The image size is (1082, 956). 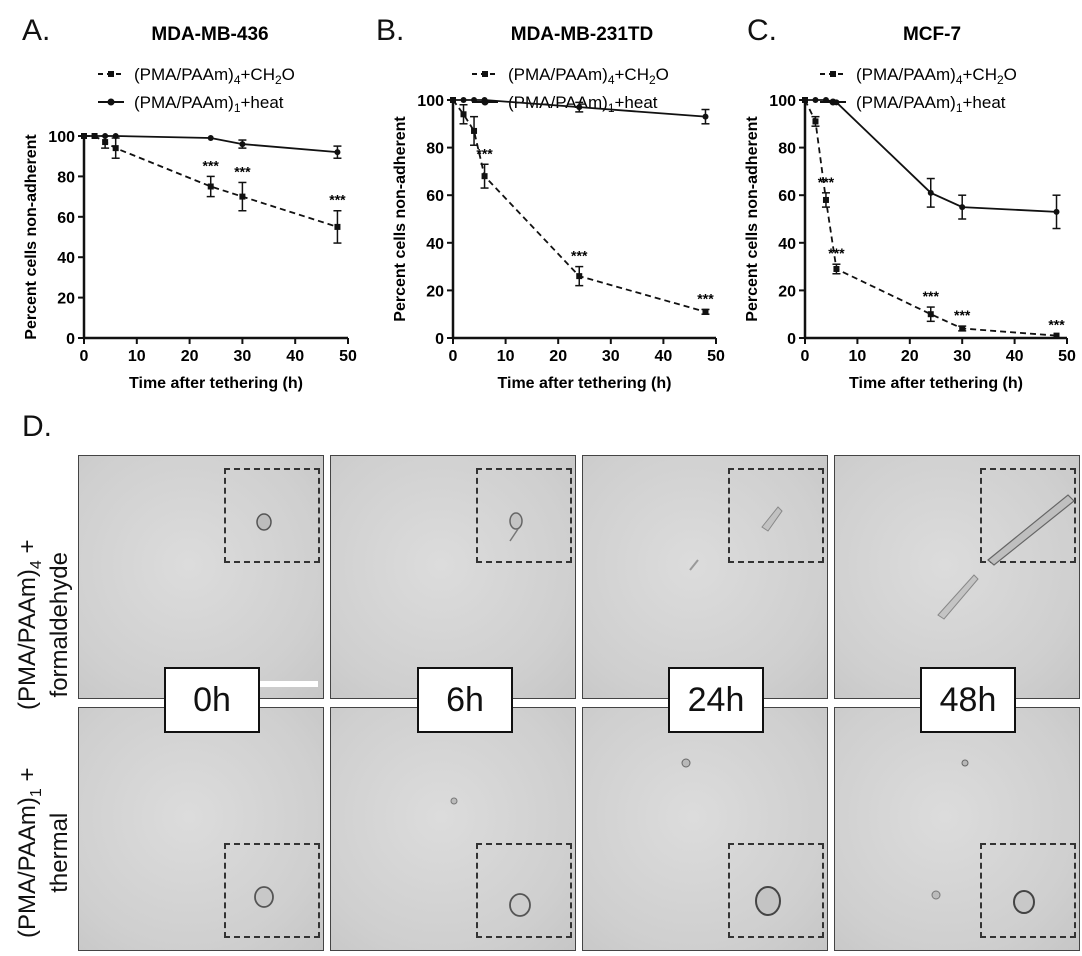 I want to click on panel-letter-d: D., so click(x=37, y=426).